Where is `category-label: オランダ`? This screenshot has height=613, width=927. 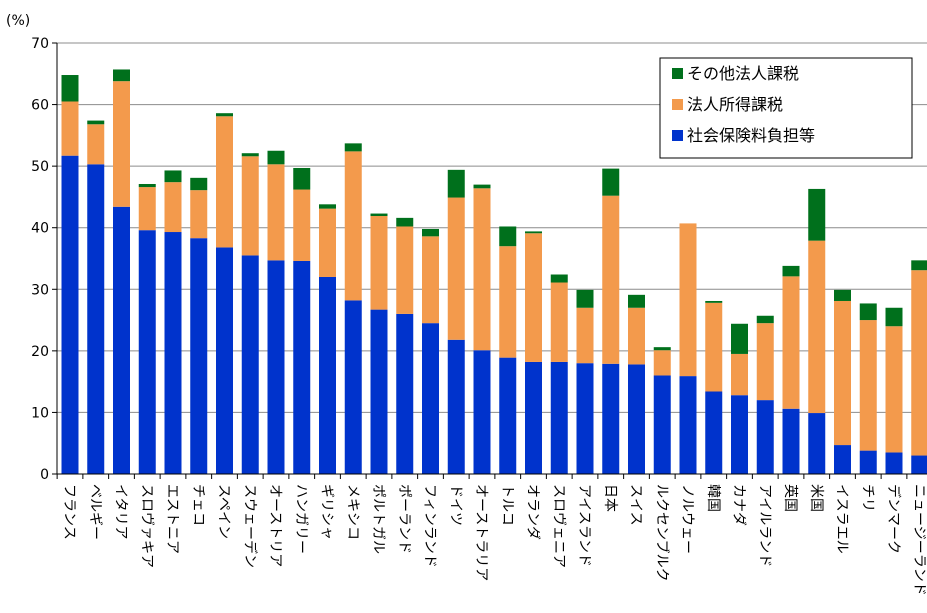
category-label: オランダ is located at coordinates (533, 512).